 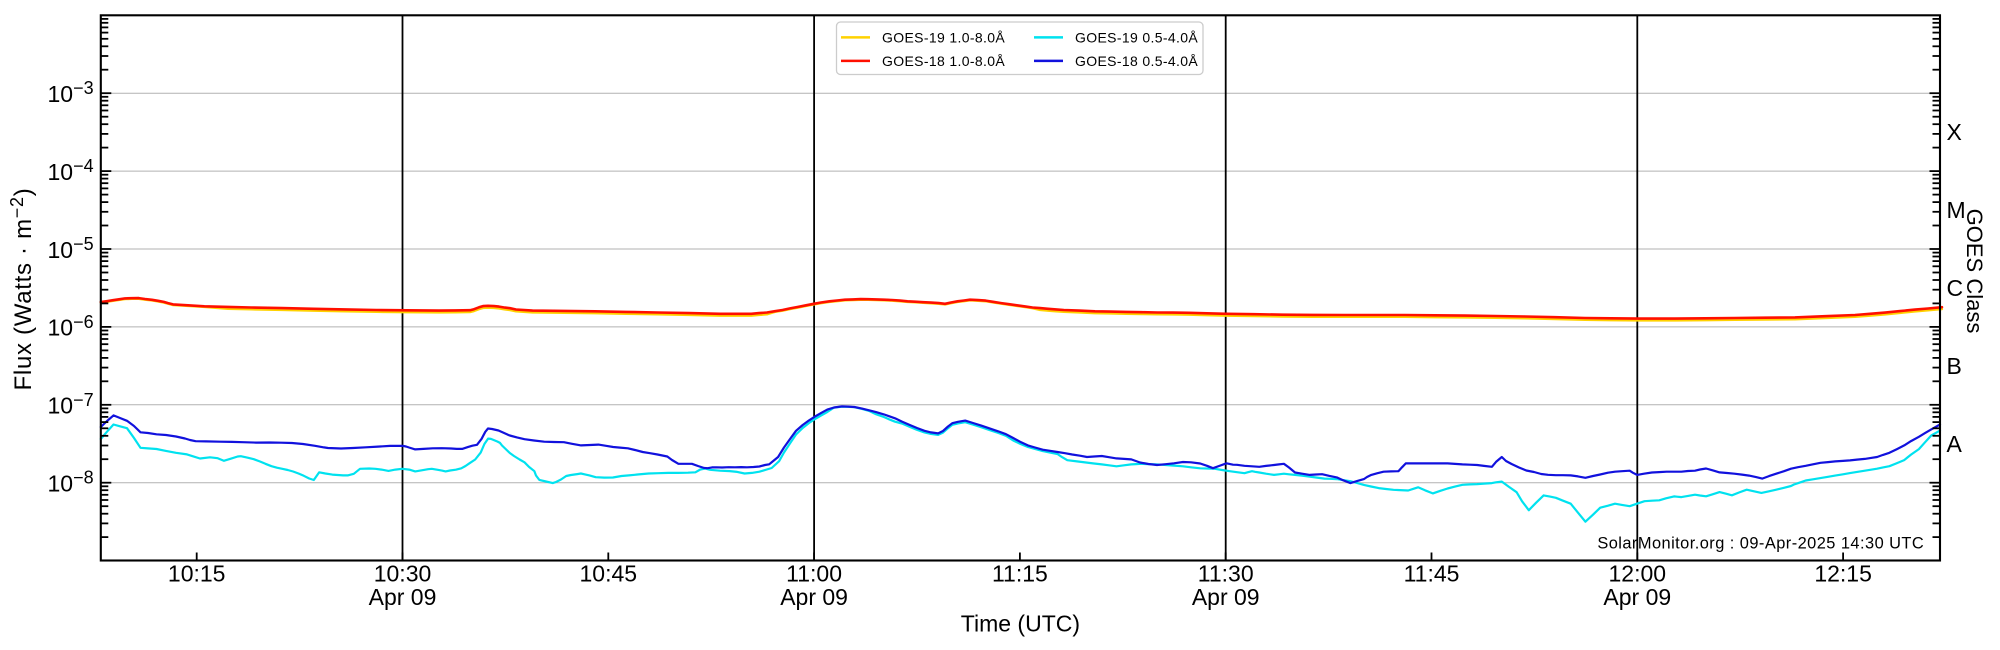 I want to click on svg-text: 10:30, so click(x=403, y=574).